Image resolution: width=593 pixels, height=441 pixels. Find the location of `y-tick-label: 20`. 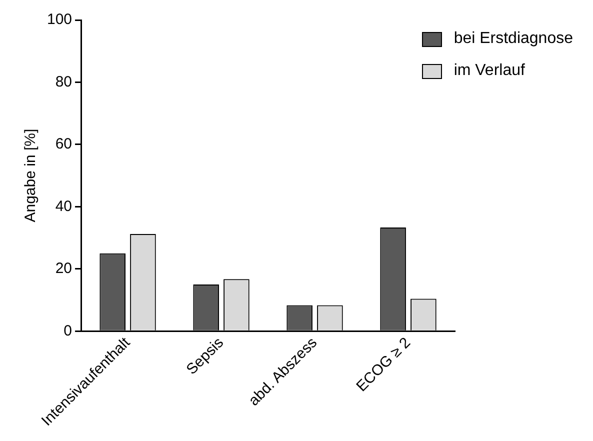

y-tick-label: 20 is located at coordinates (63, 269).